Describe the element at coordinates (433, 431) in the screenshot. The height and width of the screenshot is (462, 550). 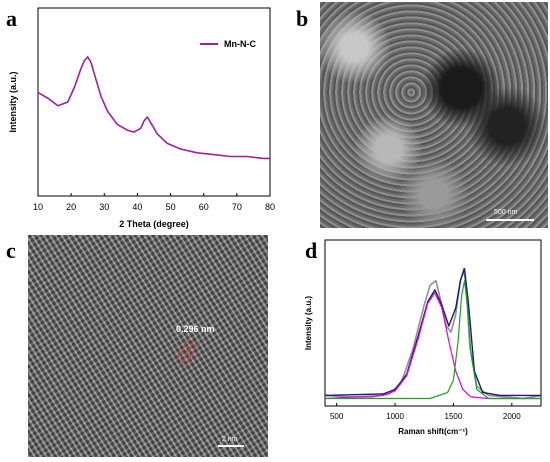
I see `x-axis-label: Raman shift(cm⁻¹)` at that location.